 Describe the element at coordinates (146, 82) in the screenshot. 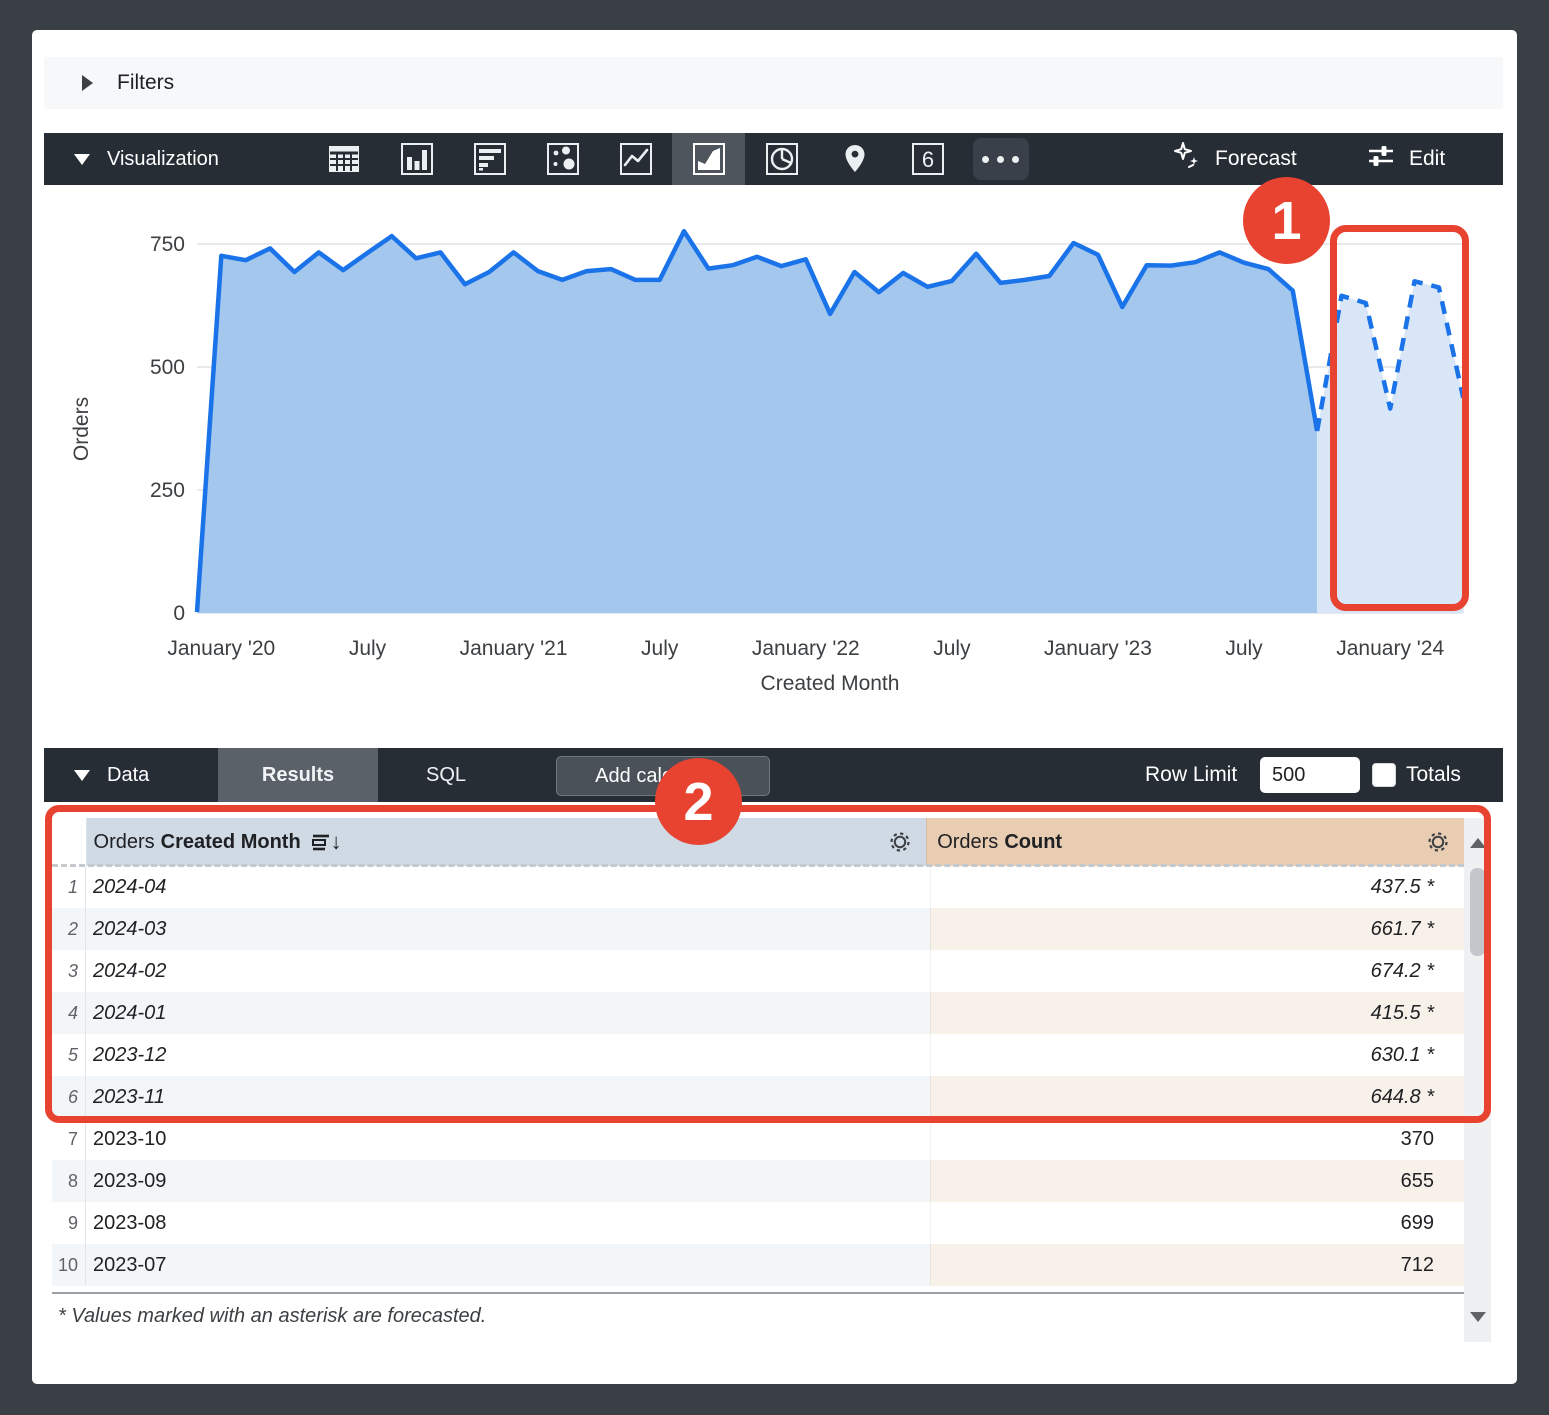

I see `filters-label: Filters` at that location.